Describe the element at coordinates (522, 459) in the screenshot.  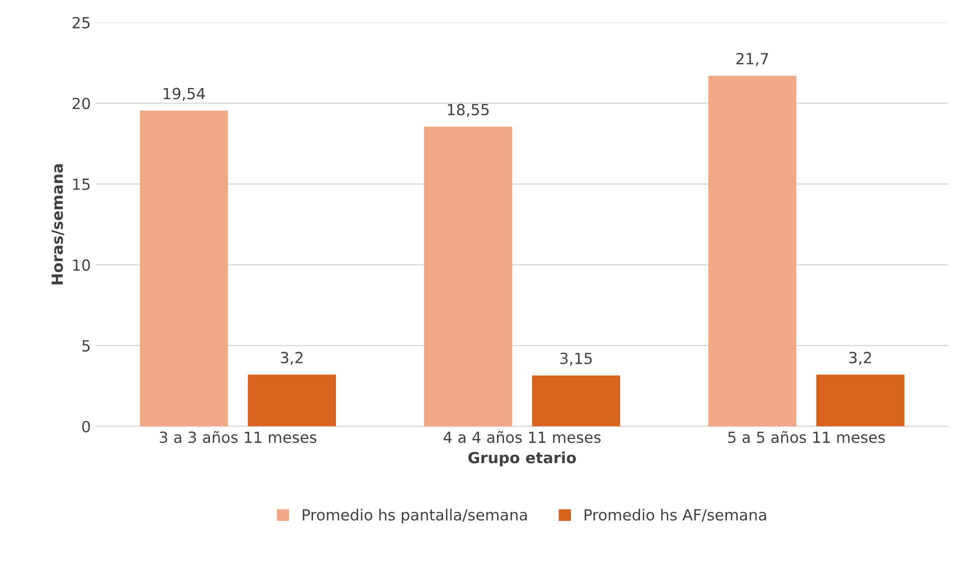
I see `x-axis-title: Grupo etario` at that location.